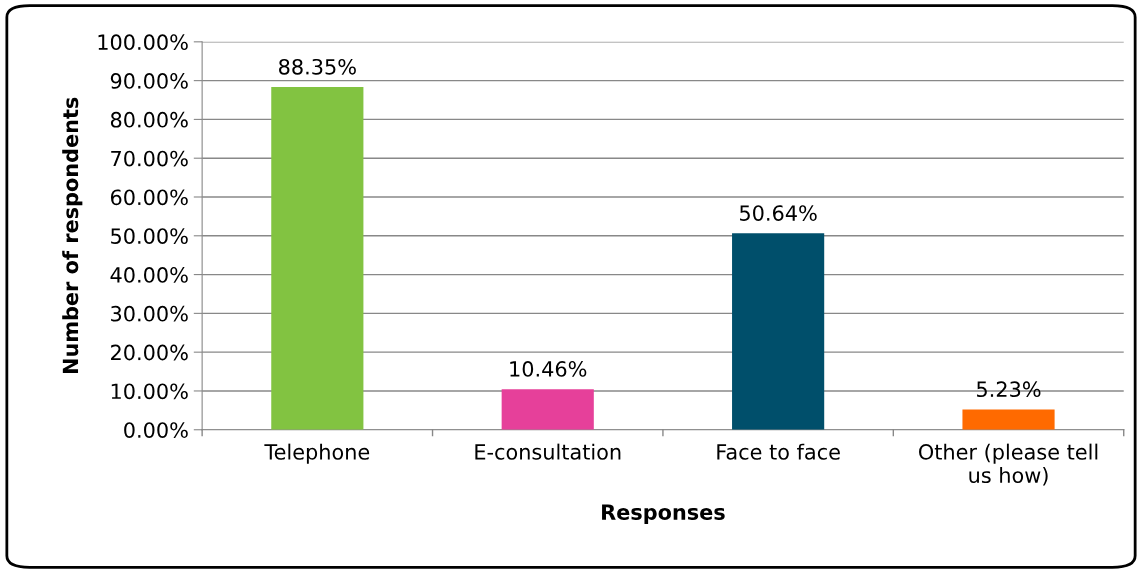 Image resolution: width=1142 pixels, height=573 pixels. Describe the element at coordinates (149, 119) in the screenshot. I see `y-tick-label: 80.00%` at that location.